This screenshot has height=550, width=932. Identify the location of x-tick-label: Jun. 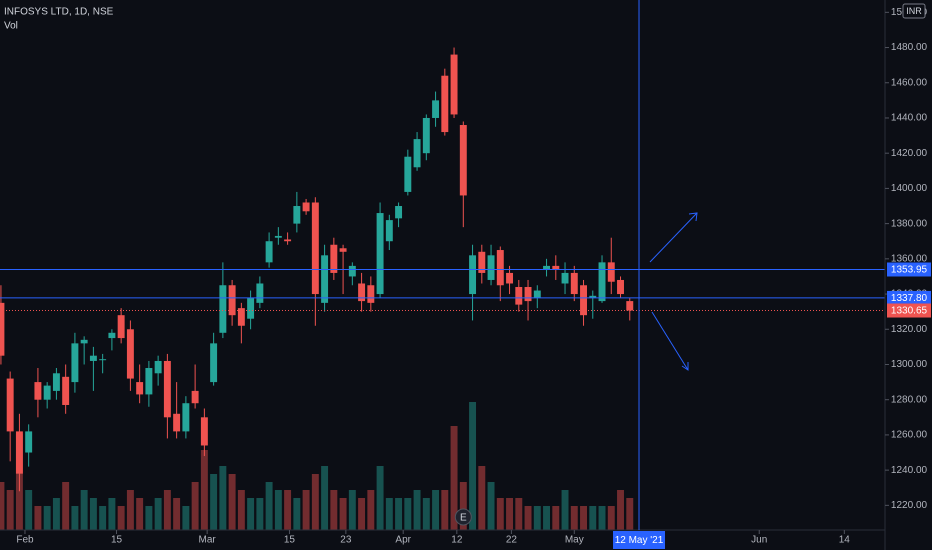
(759, 540).